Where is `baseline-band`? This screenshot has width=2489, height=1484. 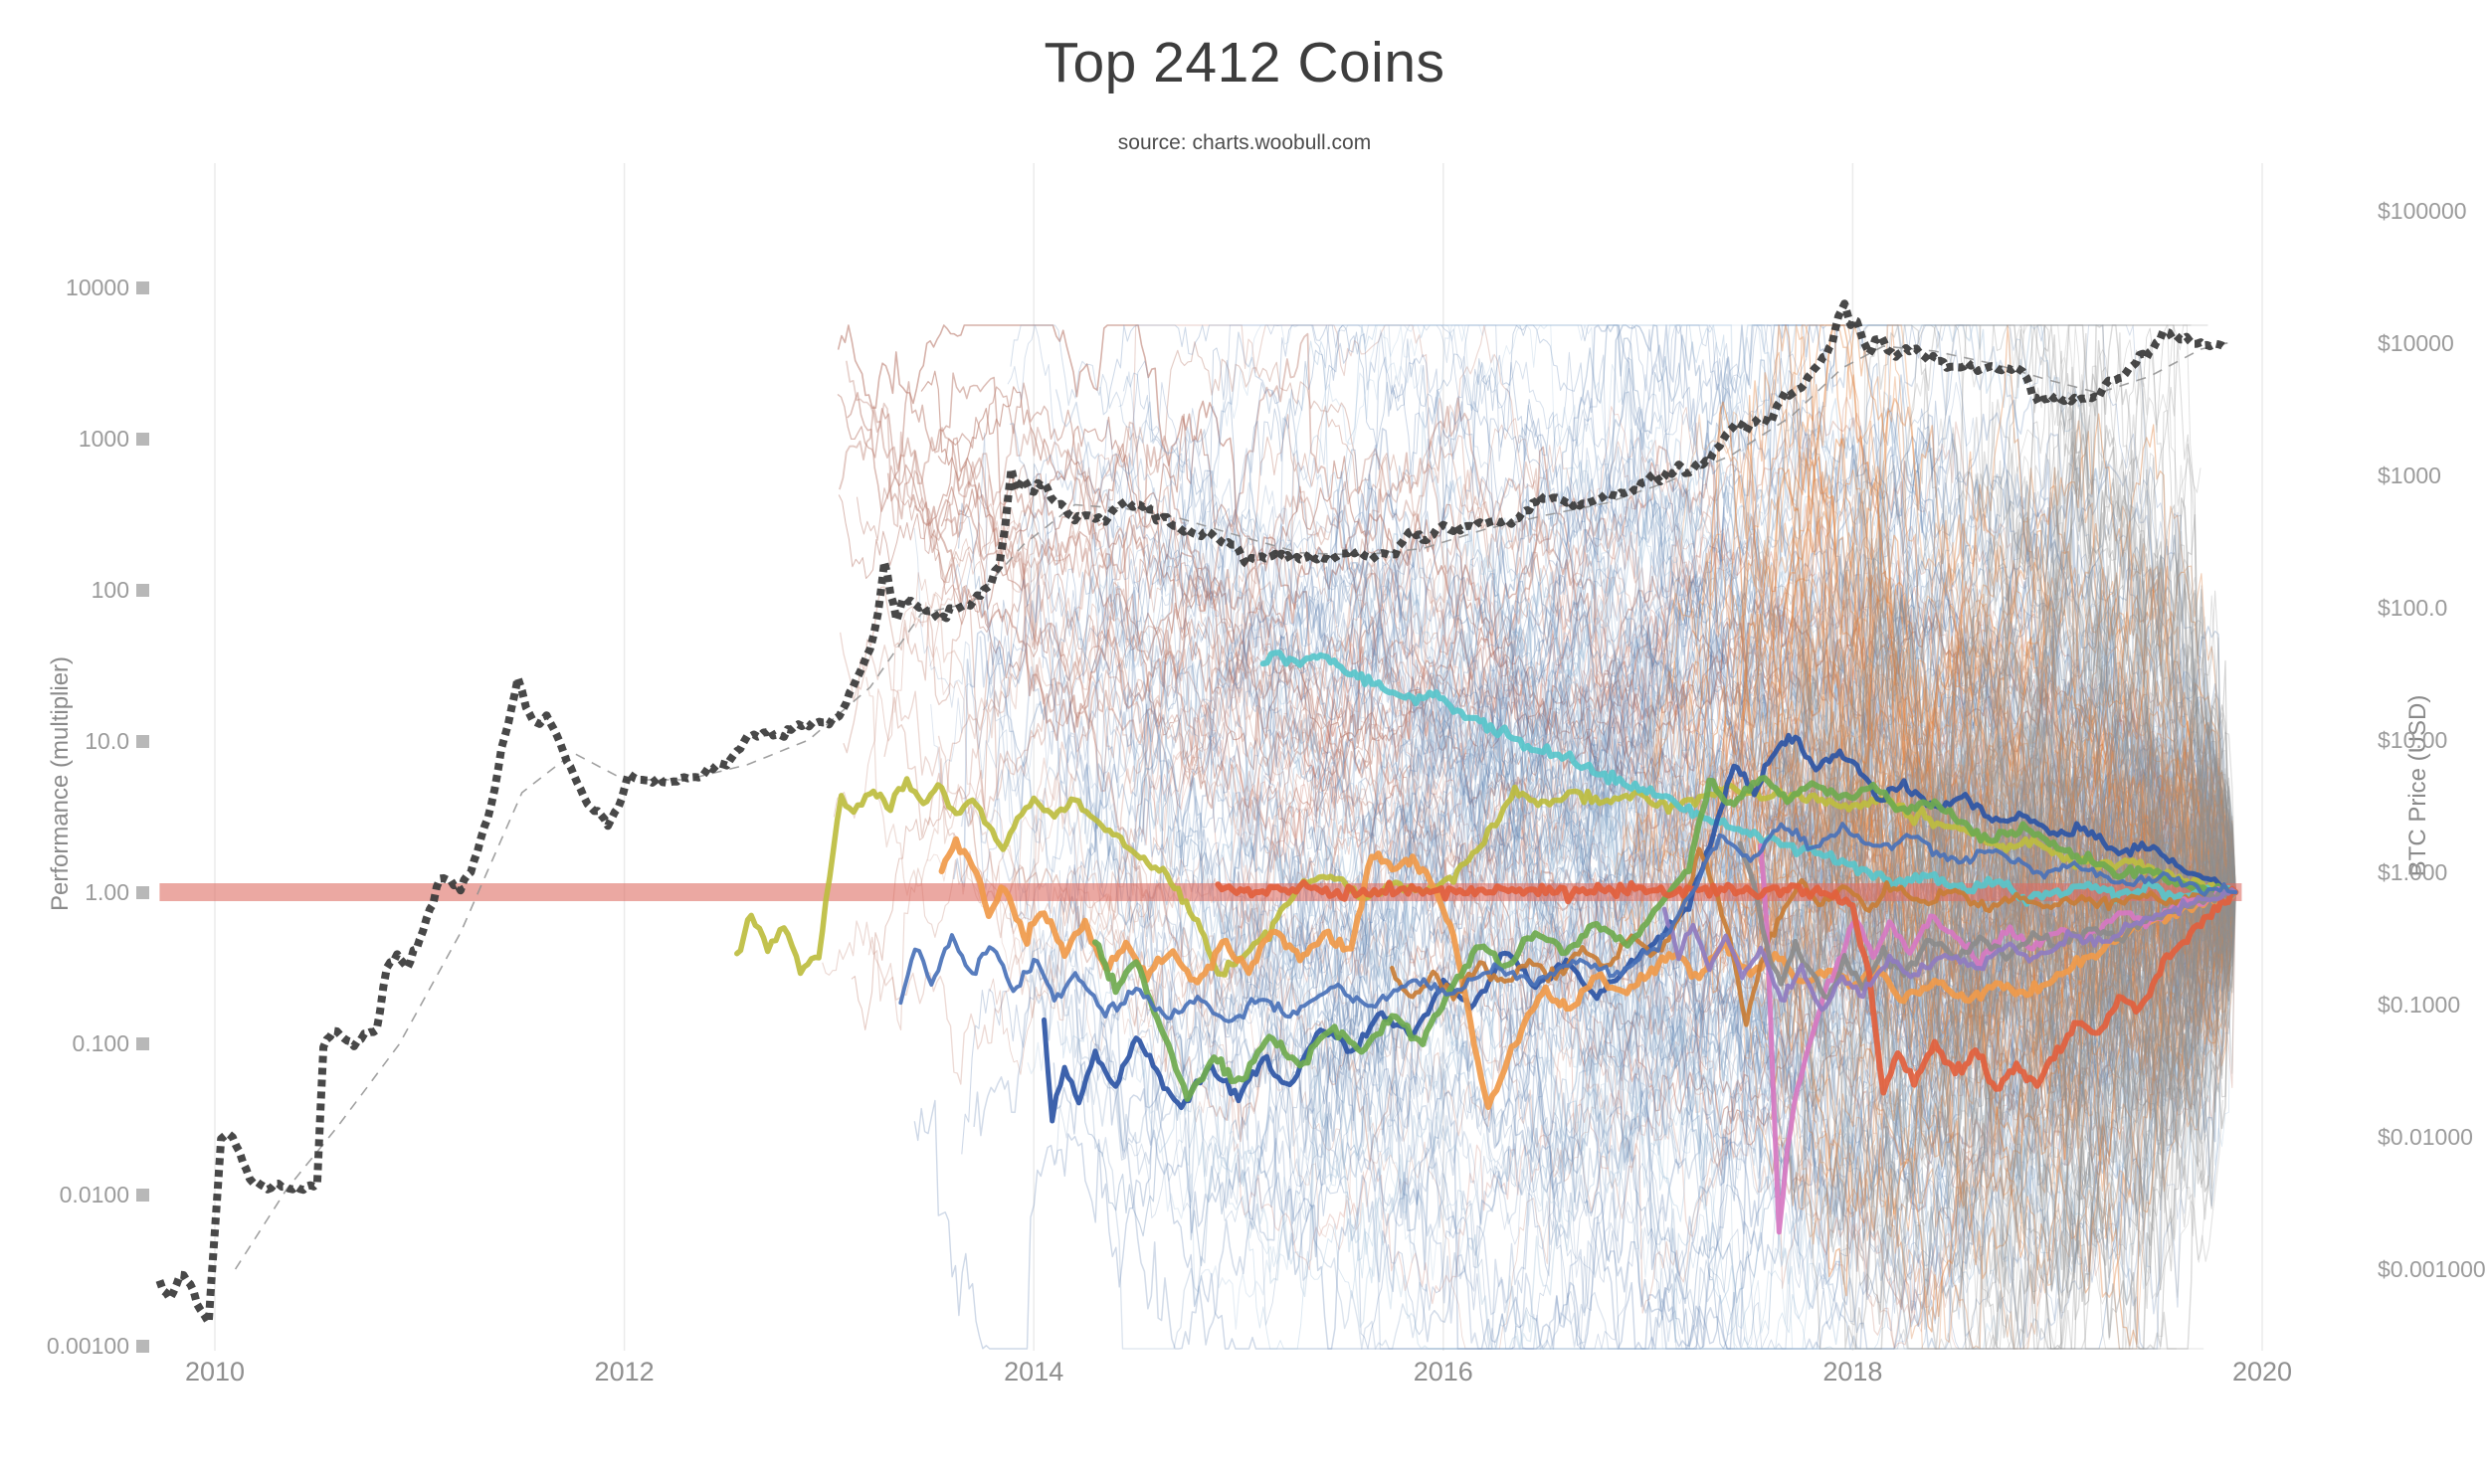
baseline-band is located at coordinates (1201, 892).